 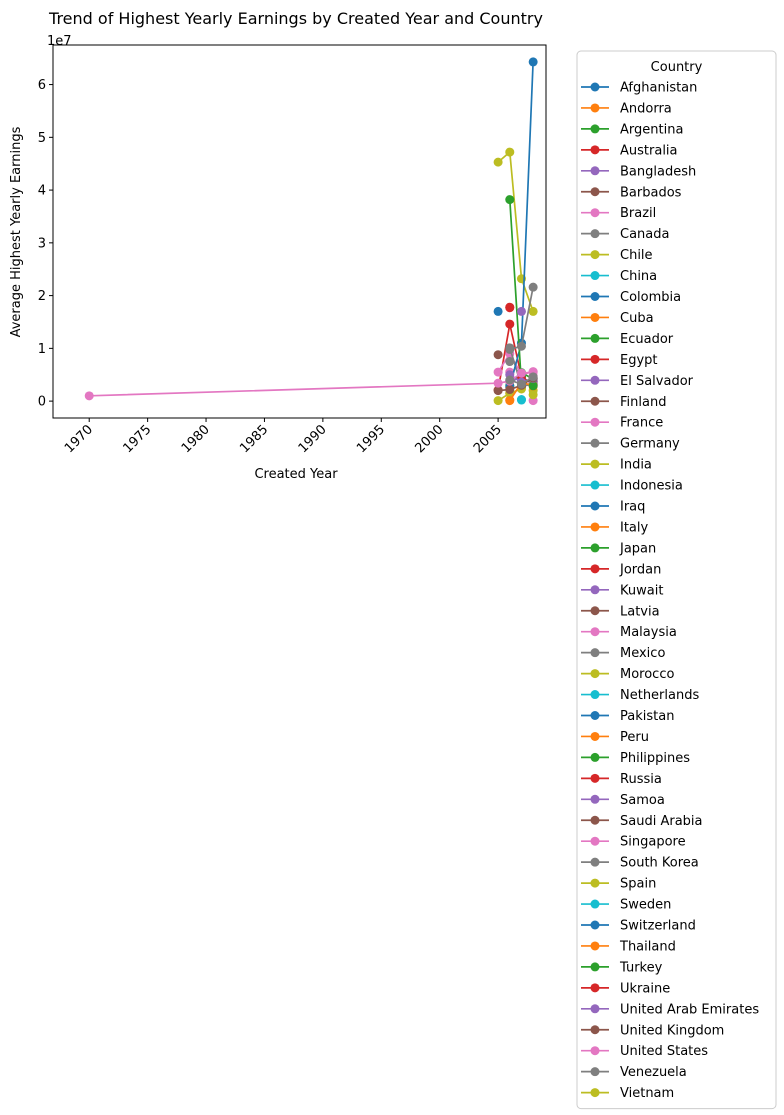 I want to click on legend-item: Finland, so click(x=623, y=402).